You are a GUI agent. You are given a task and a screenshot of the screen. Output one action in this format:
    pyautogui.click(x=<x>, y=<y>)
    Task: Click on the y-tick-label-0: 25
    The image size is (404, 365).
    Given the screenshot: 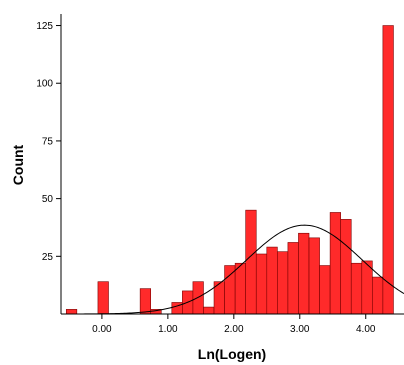 What is the action you would take?
    pyautogui.click(x=48, y=257)
    